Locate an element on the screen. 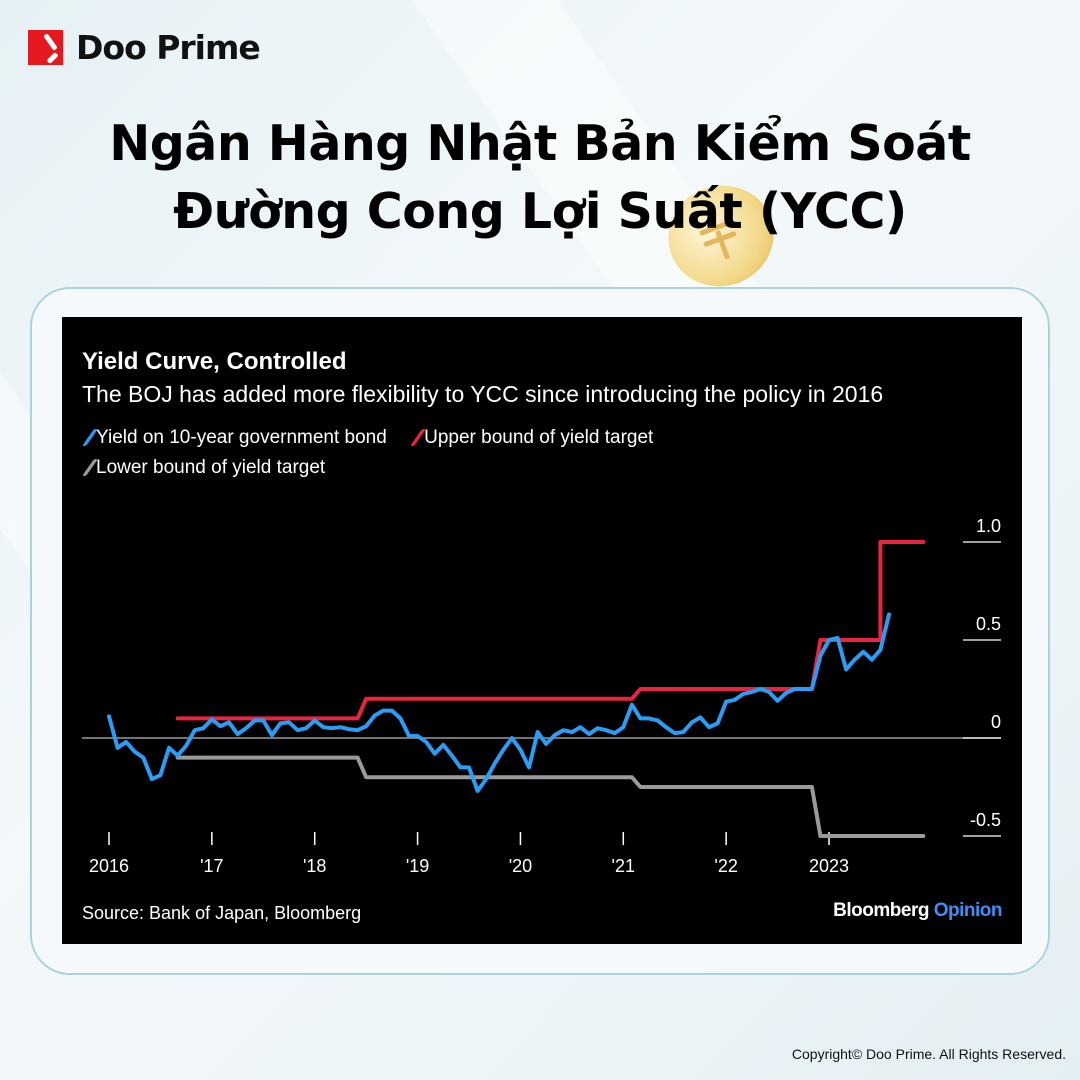 Image resolution: width=1080 pixels, height=1080 pixels. x-tick-label: 2023 is located at coordinates (829, 866).